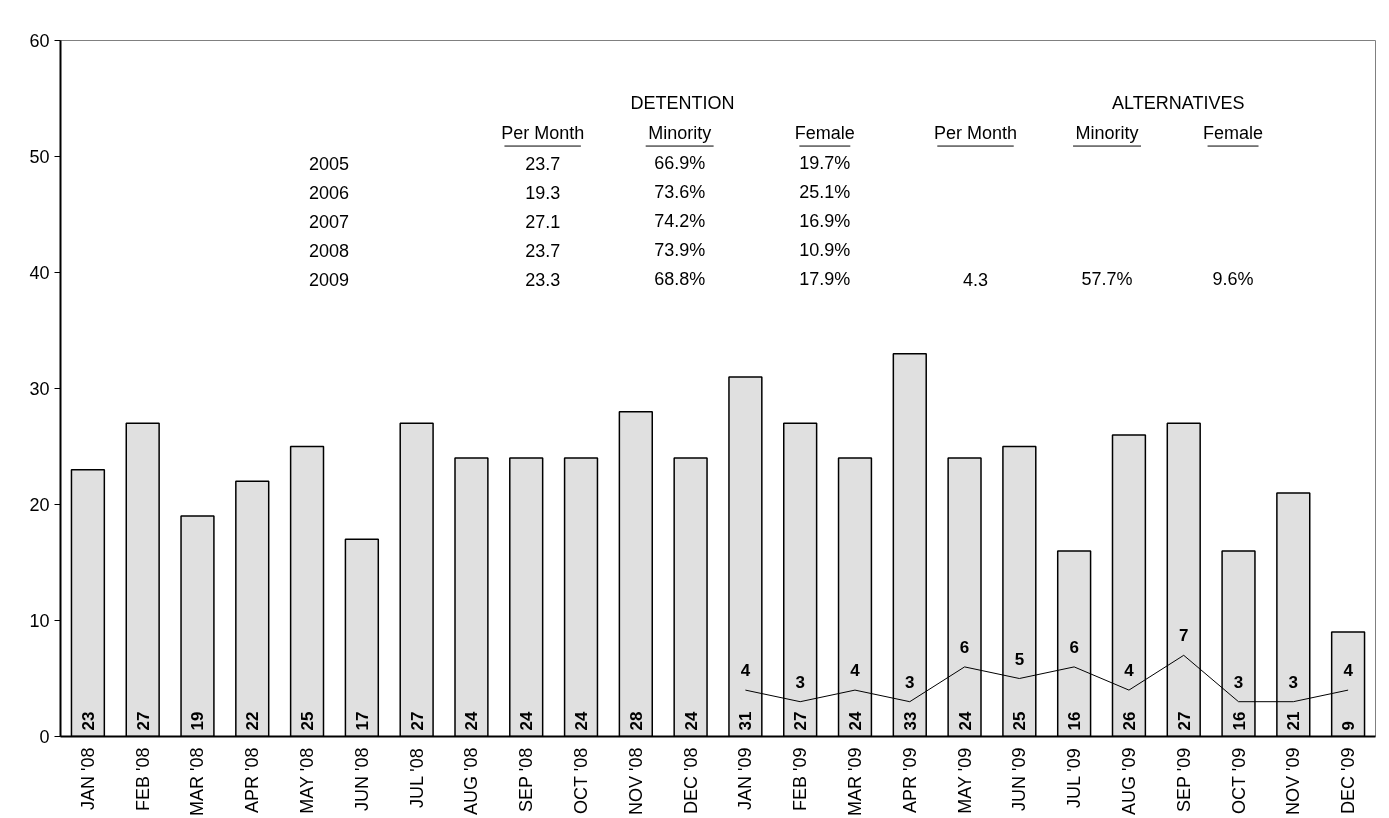 This screenshot has width=1389, height=818. What do you see at coordinates (581, 780) in the screenshot?
I see `x-tick-label: OCT '08` at bounding box center [581, 780].